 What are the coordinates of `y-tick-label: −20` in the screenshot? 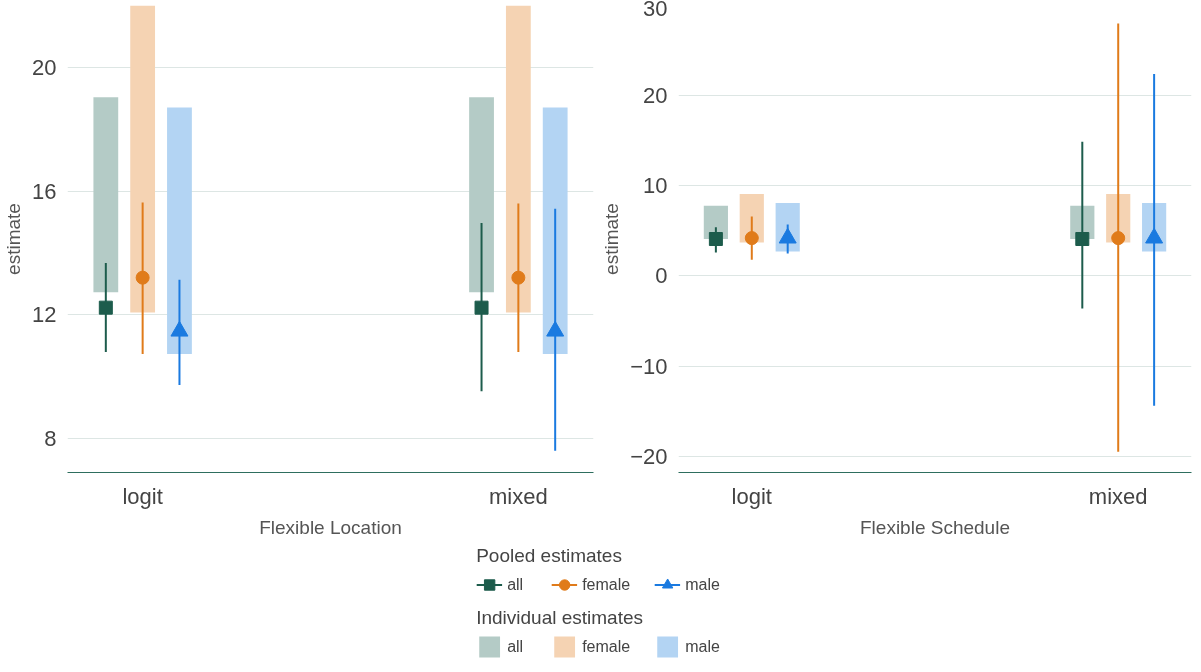 It's located at (649, 456).